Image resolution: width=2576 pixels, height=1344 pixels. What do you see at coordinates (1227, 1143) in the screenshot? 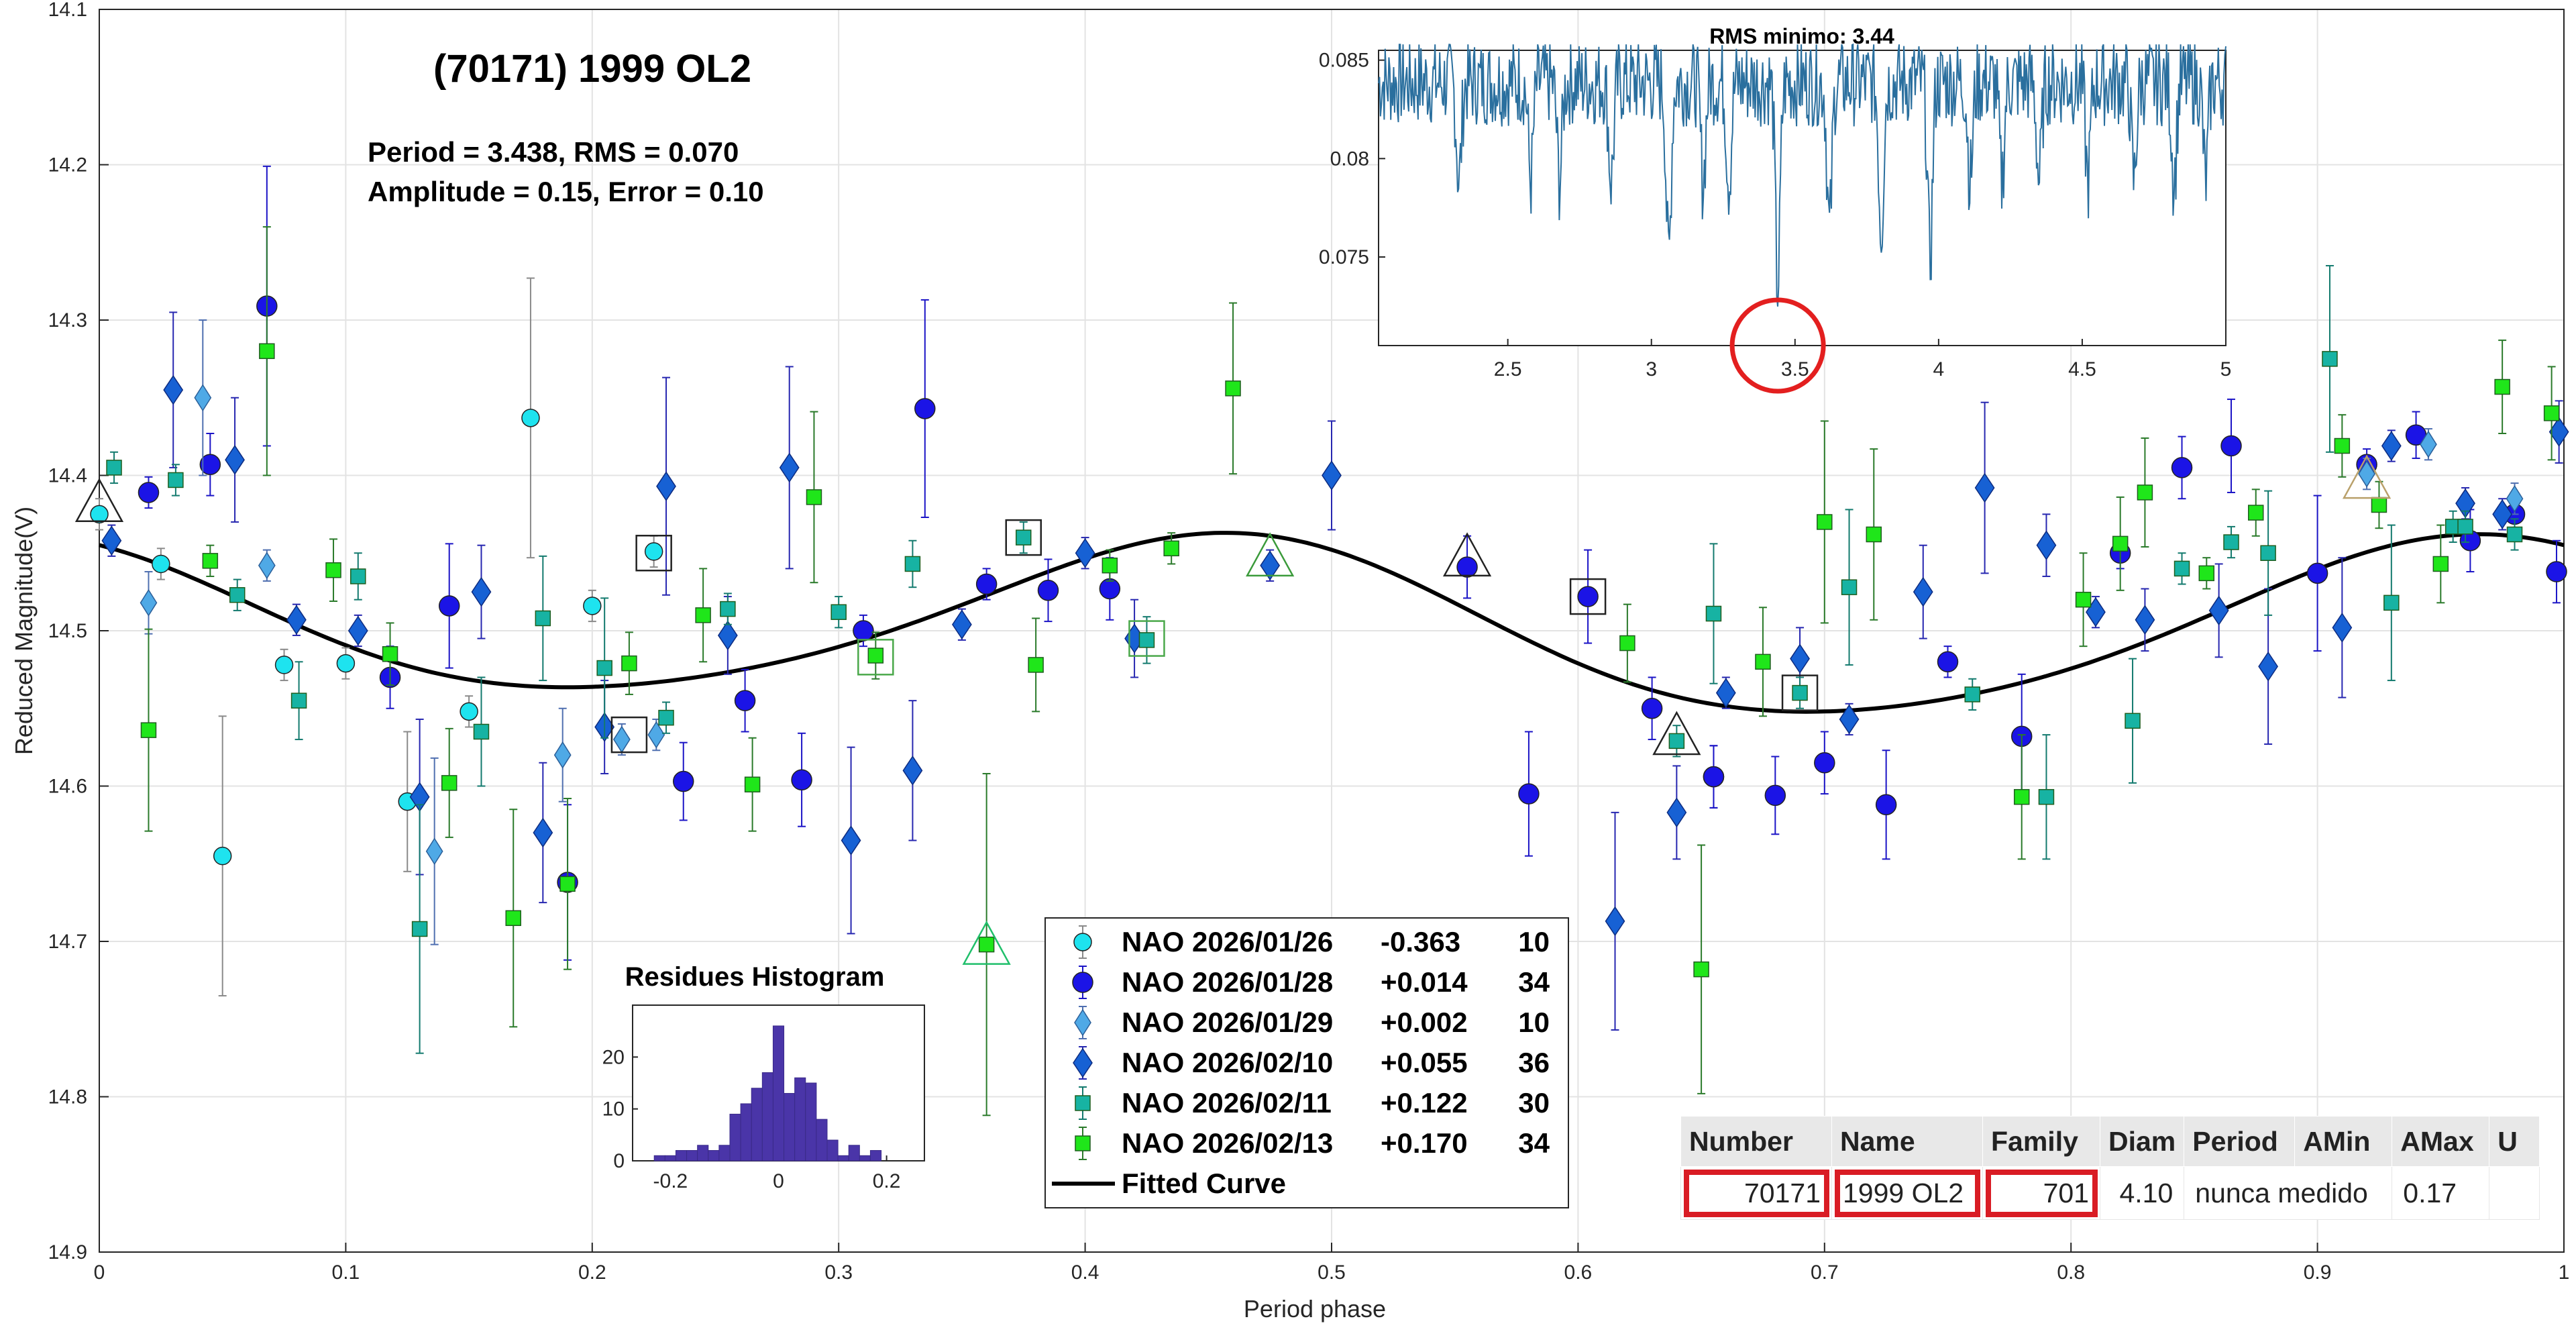
I see `legend-series-name: NAO 2026/02/13` at bounding box center [1227, 1143].